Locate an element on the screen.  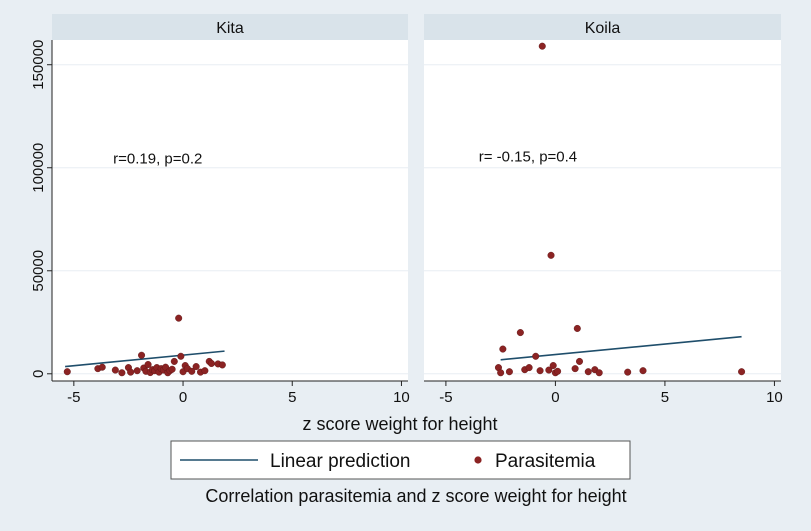
panel-title: Koila is located at coordinates (603, 28).